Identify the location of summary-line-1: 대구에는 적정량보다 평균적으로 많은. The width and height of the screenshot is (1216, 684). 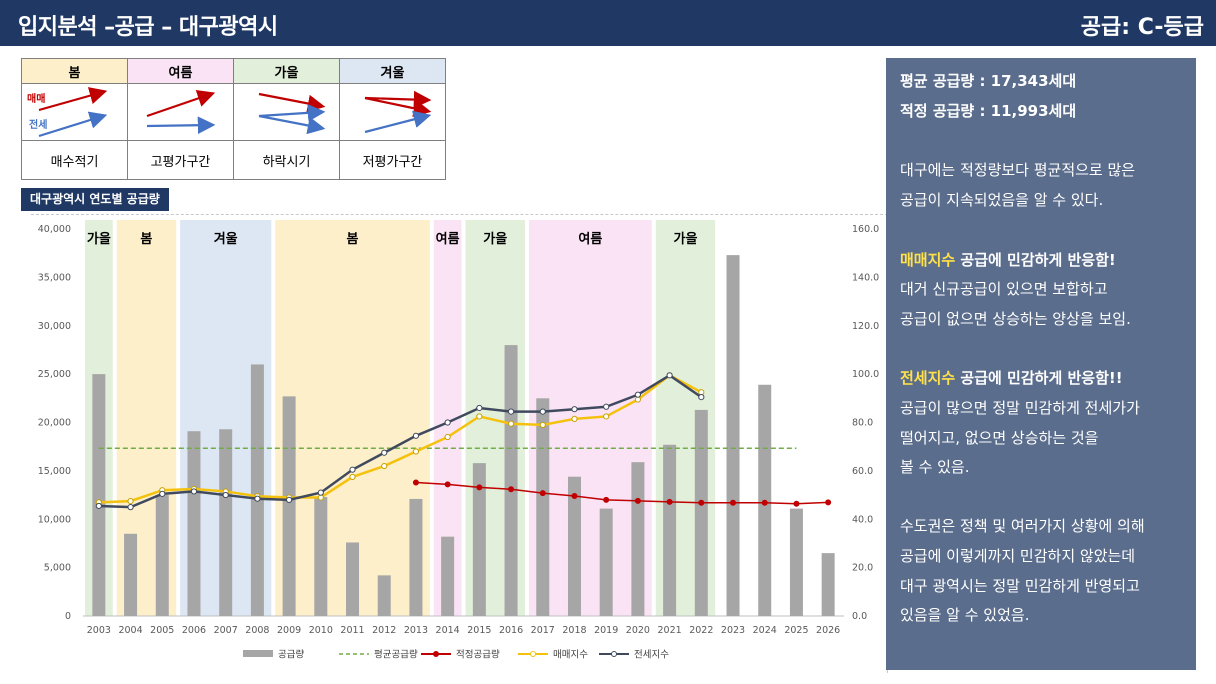
(1018, 170).